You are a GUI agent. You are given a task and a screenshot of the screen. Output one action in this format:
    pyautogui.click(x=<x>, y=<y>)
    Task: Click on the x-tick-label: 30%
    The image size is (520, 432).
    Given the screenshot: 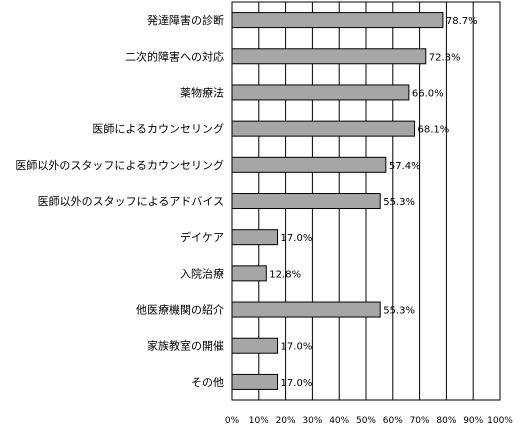 What is the action you would take?
    pyautogui.click(x=312, y=421)
    